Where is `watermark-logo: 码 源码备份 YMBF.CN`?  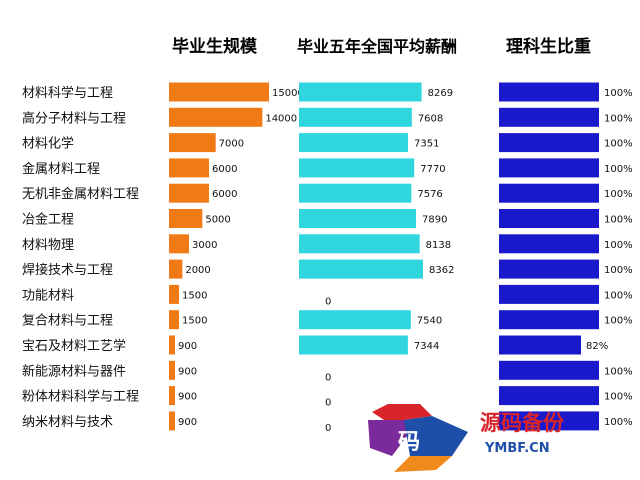
watermark-logo: 码 源码备份 YMBF.CN is located at coordinates (466, 438).